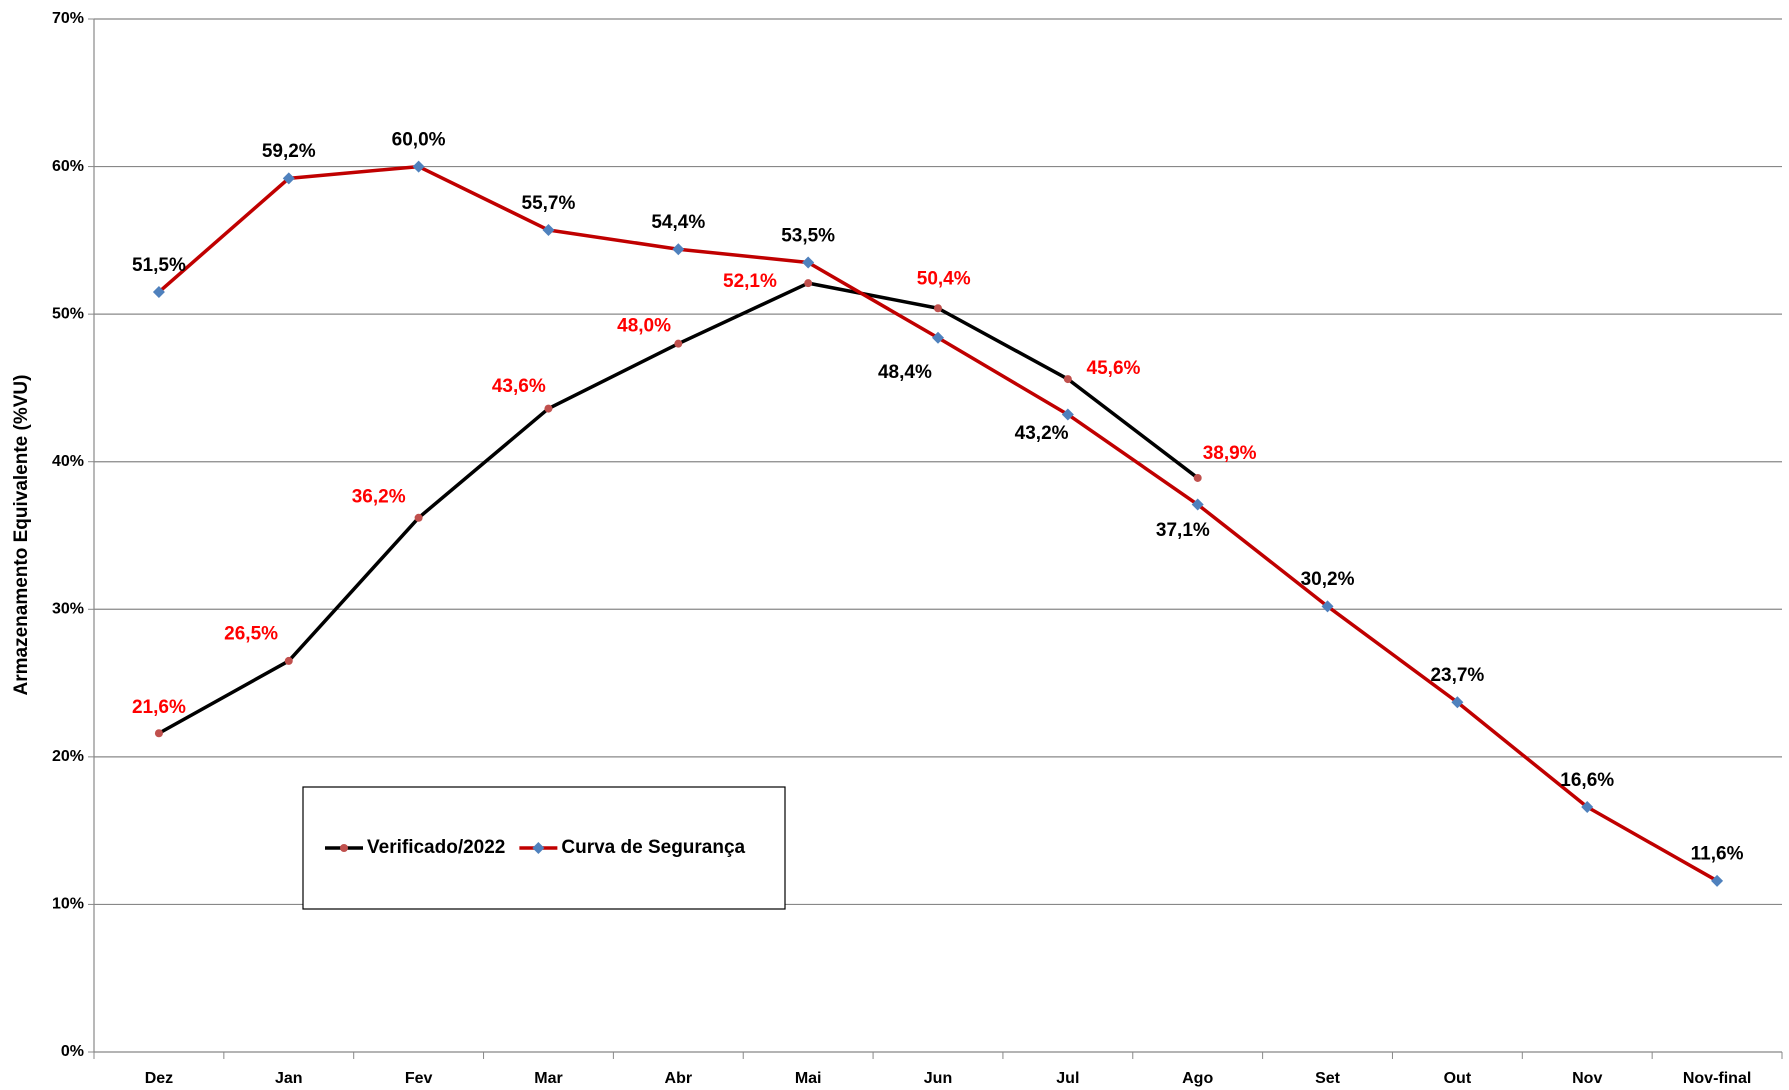 This screenshot has height=1090, width=1789. What do you see at coordinates (1328, 579) in the screenshot?
I see `data-label: 30,2%` at bounding box center [1328, 579].